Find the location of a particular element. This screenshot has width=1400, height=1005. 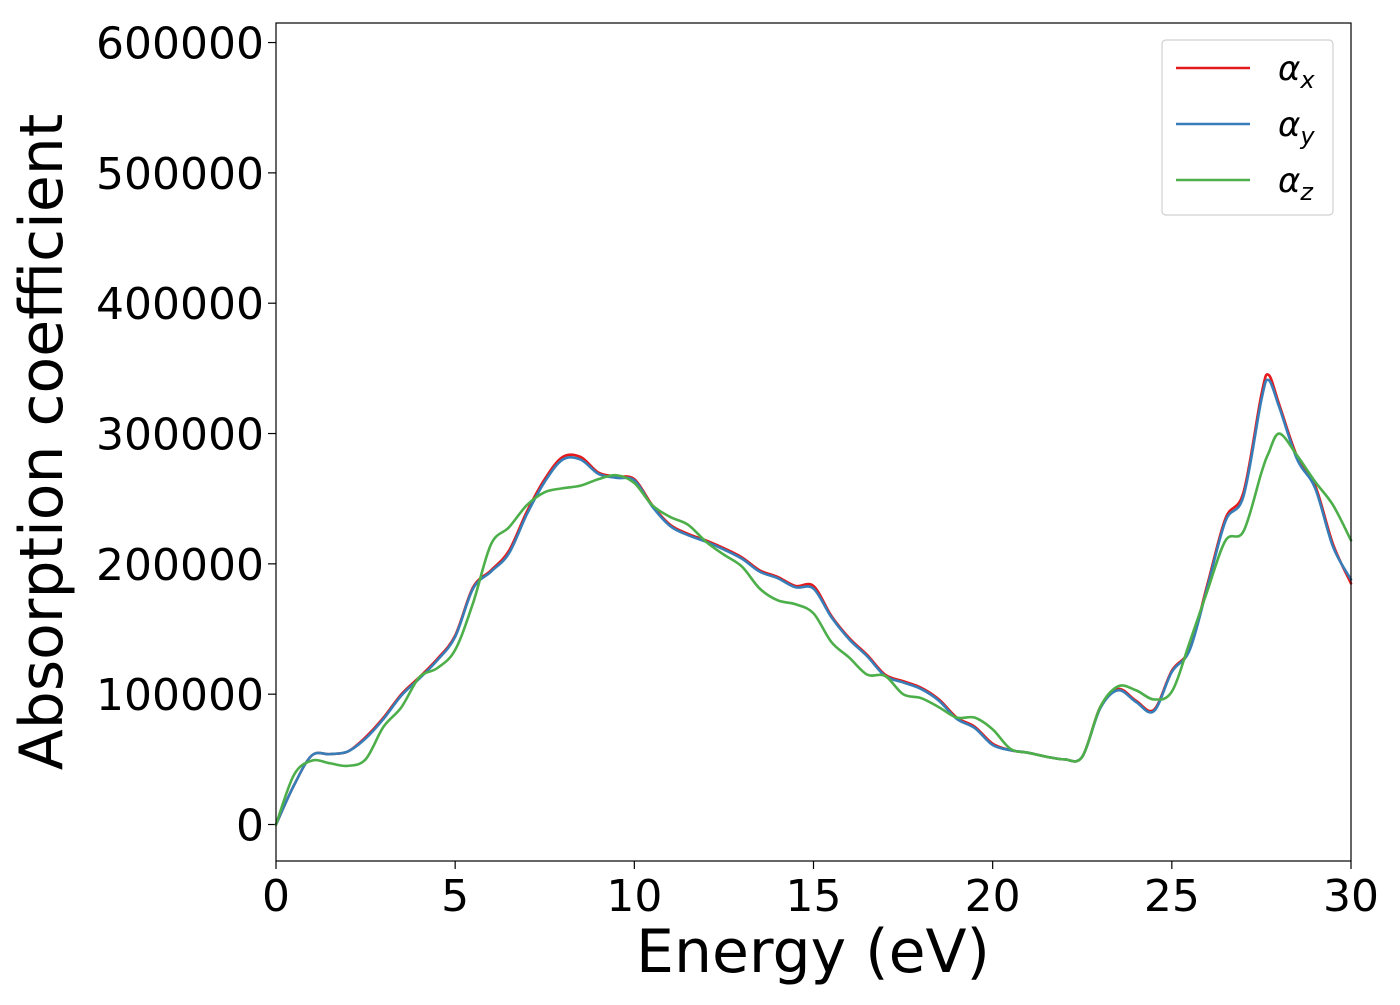

x-axis-title: Energy (eV) is located at coordinates (813, 952).